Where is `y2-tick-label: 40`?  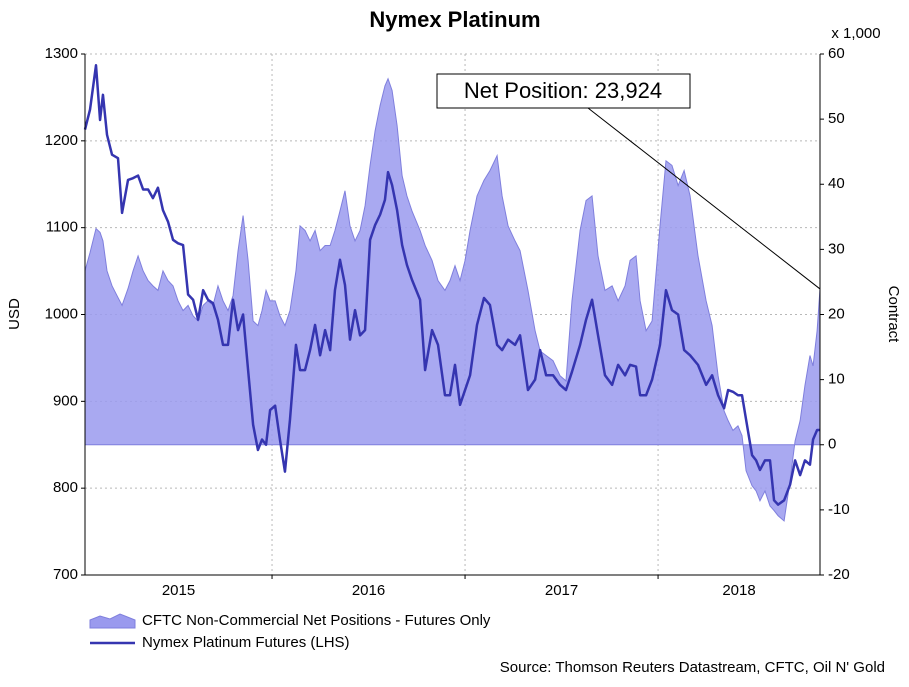
y2-tick-label: 40 is located at coordinates (836, 183).